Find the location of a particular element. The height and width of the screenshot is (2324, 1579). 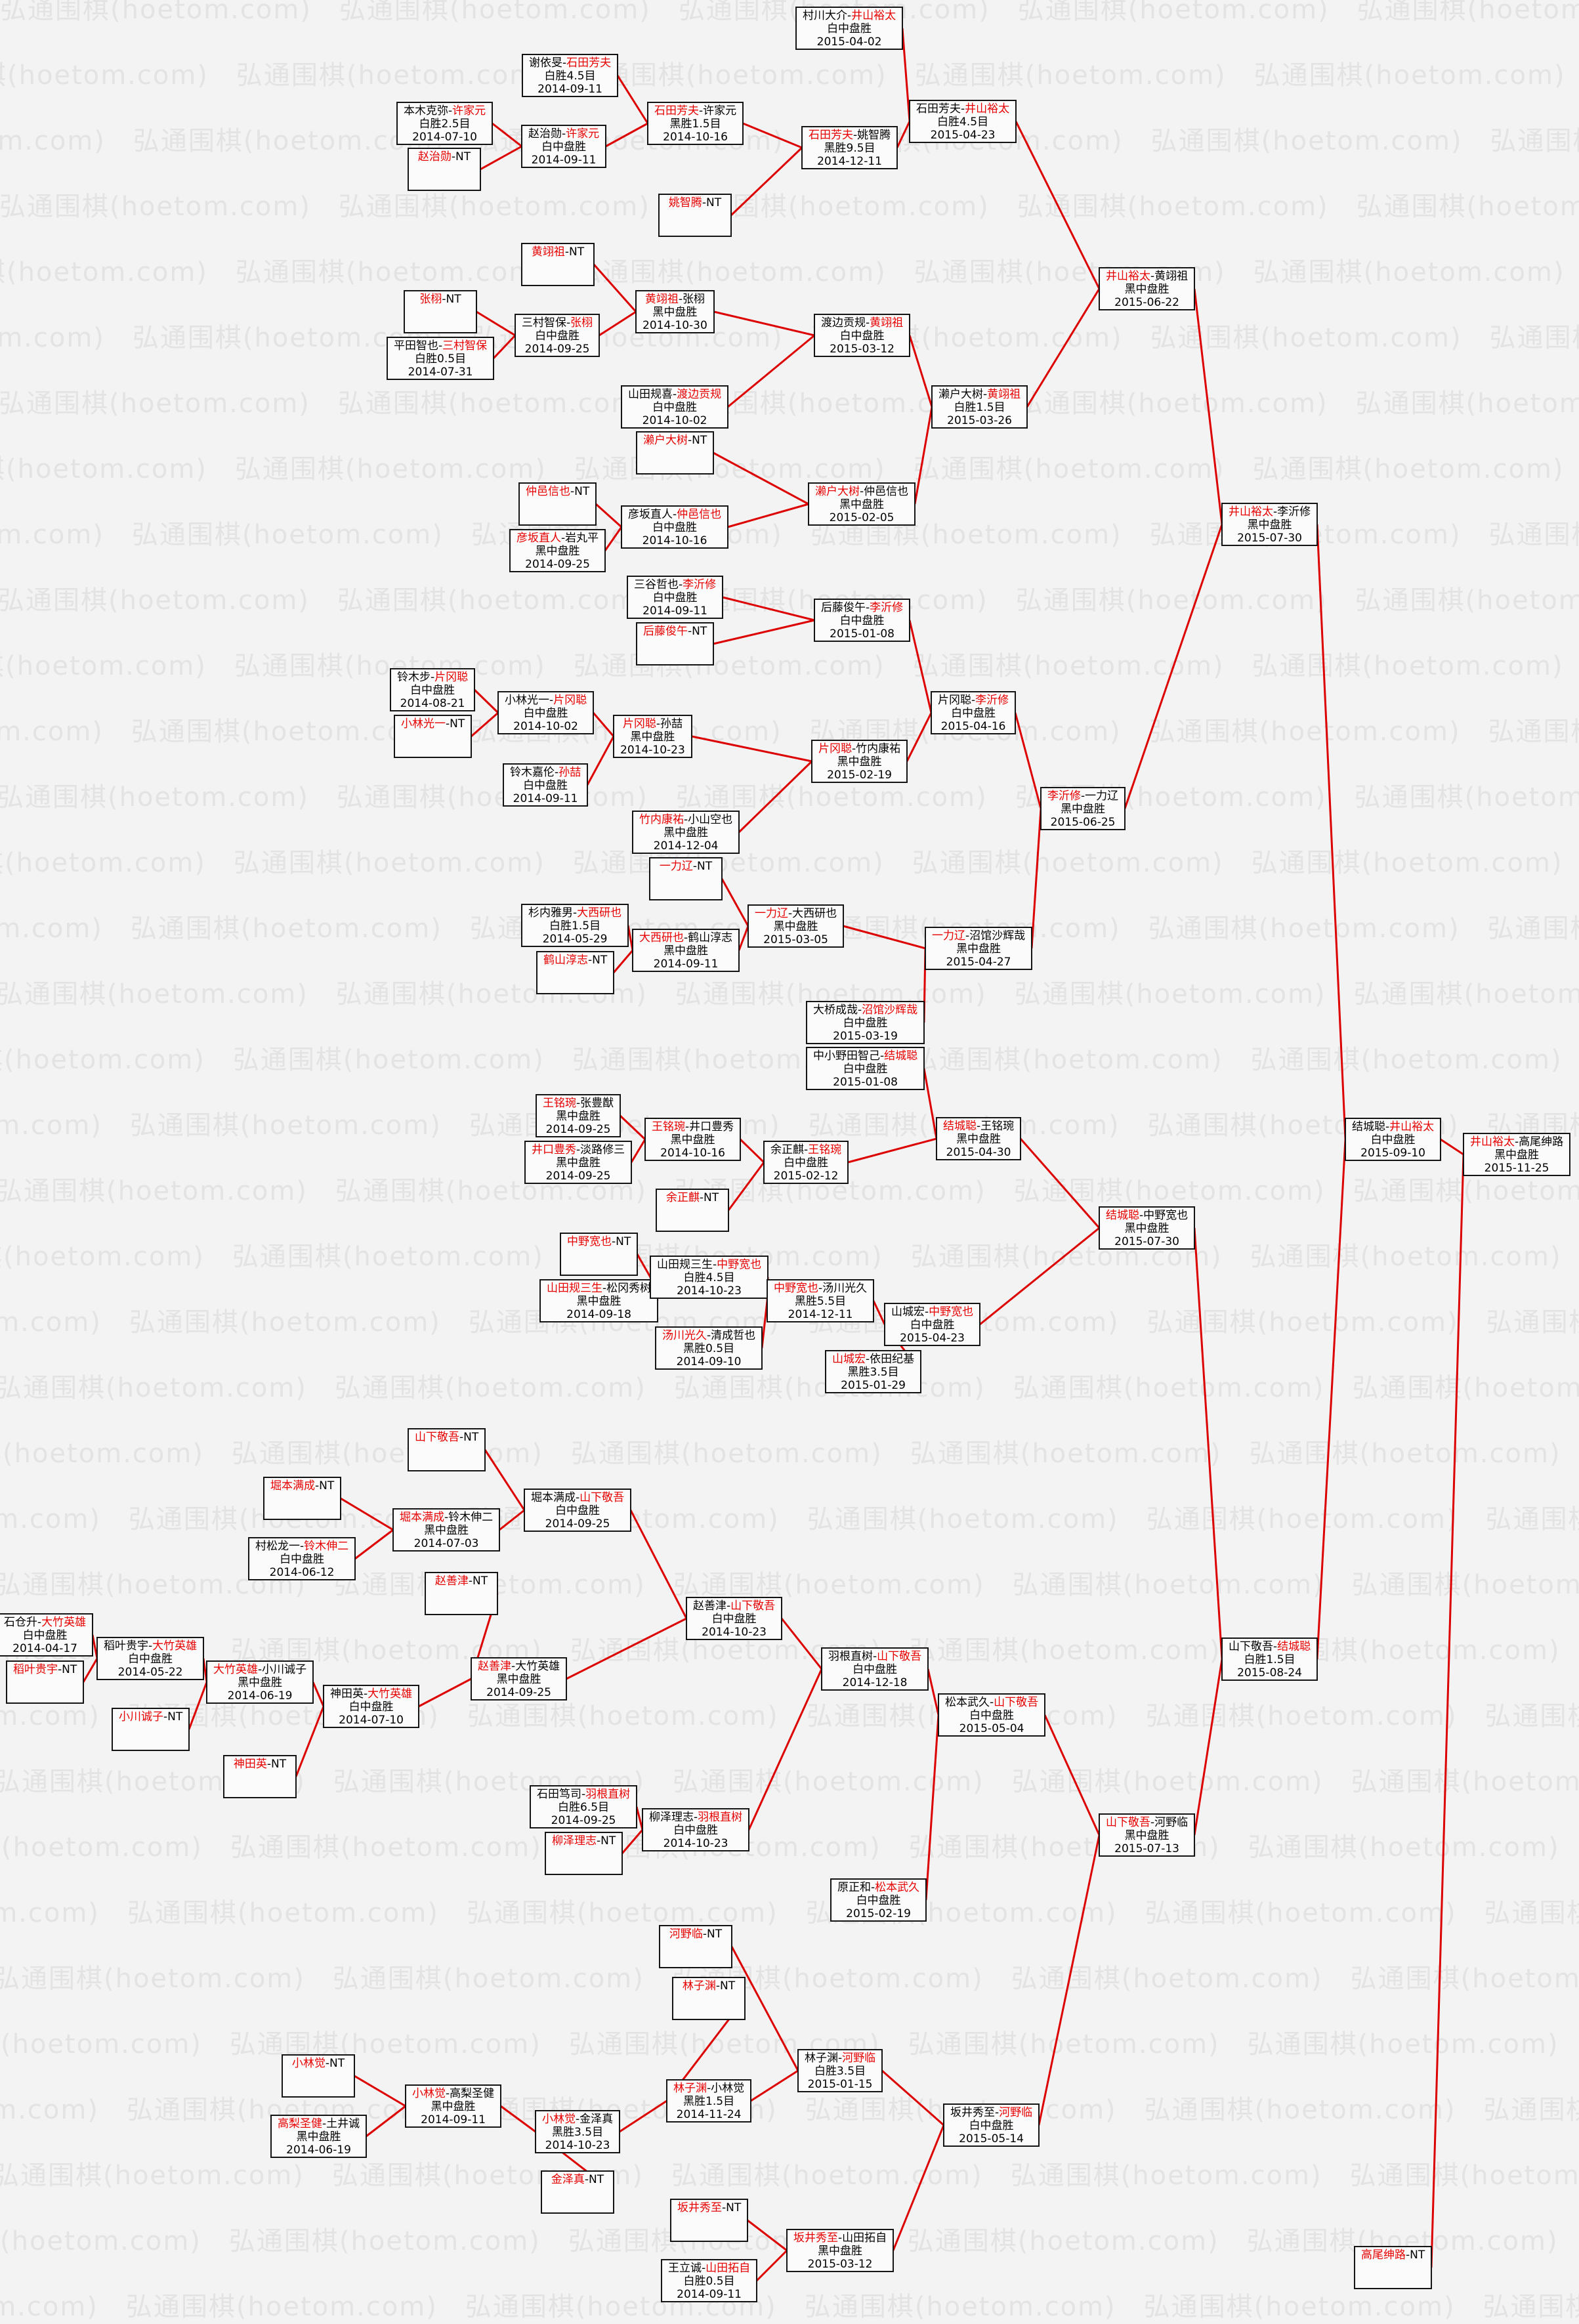

match-box-n83: 山下敬吾-结城聪 白胜1.5目 2015-08-24 is located at coordinates (1269, 1659).